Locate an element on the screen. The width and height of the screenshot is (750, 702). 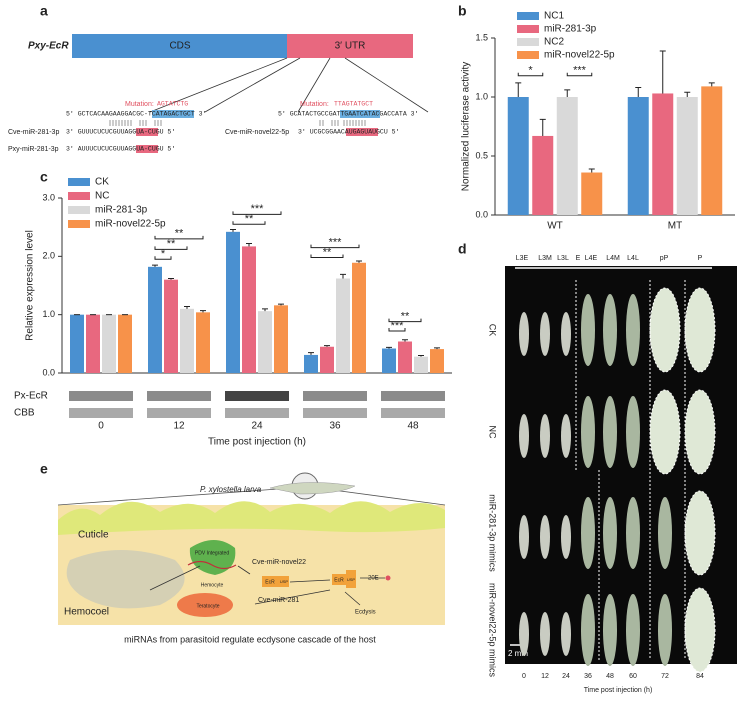
pairing is located at coordinates (135, 123).